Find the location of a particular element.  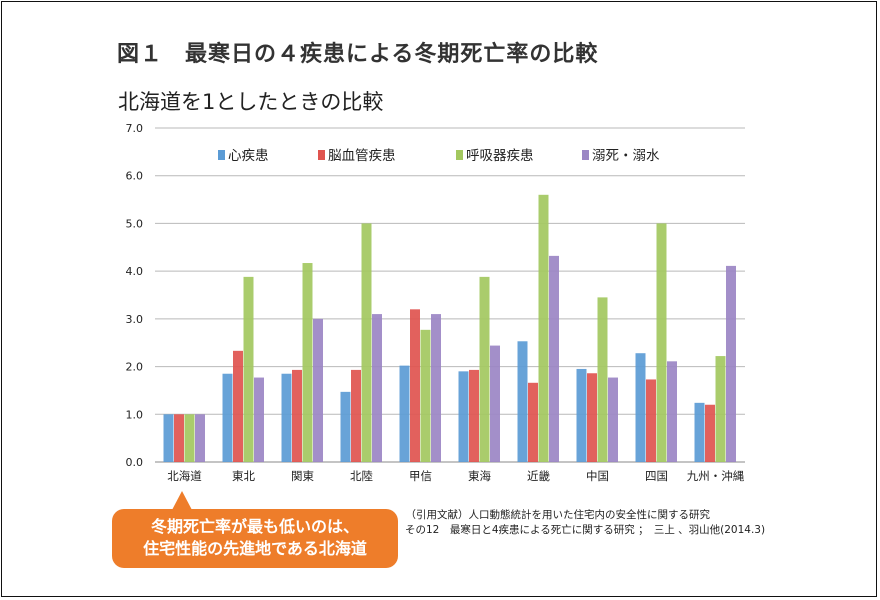

legend-label: 心疾患 is located at coordinates (248, 156).